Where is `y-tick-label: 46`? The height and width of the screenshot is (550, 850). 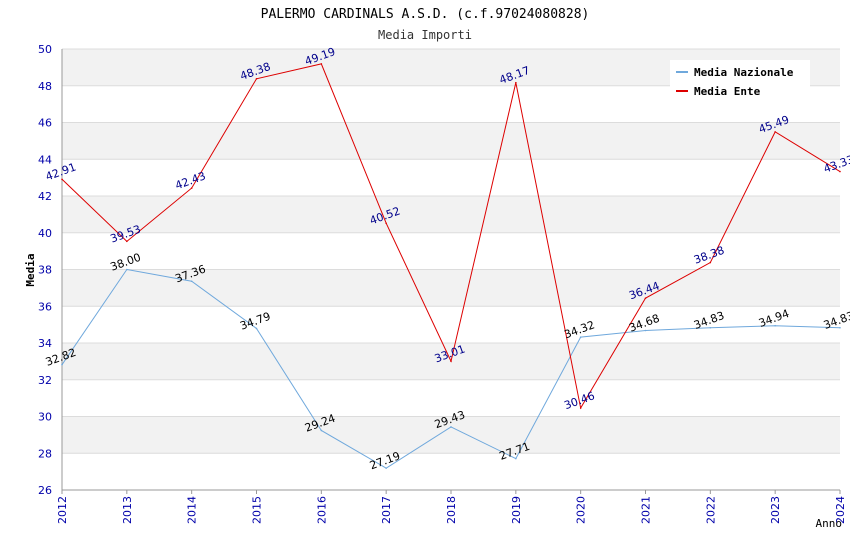 y-tick-label: 46 is located at coordinates (45, 123).